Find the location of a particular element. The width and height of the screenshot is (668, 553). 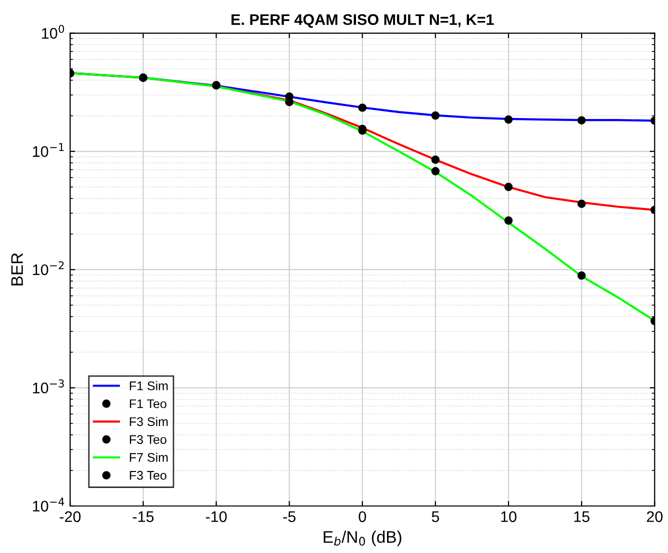

legend-label: F7 Sim is located at coordinates (149, 457).